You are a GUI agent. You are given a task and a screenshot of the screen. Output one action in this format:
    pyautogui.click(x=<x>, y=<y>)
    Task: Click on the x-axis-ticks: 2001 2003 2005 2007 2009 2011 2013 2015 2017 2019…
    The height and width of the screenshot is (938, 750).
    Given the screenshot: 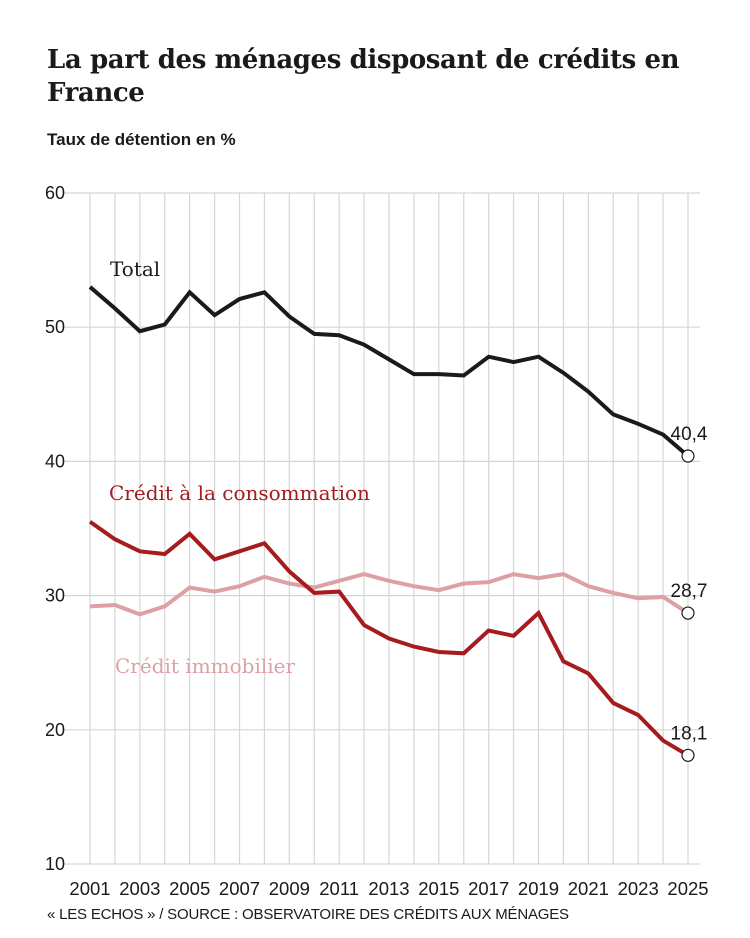 What is the action you would take?
    pyautogui.click(x=388, y=888)
    